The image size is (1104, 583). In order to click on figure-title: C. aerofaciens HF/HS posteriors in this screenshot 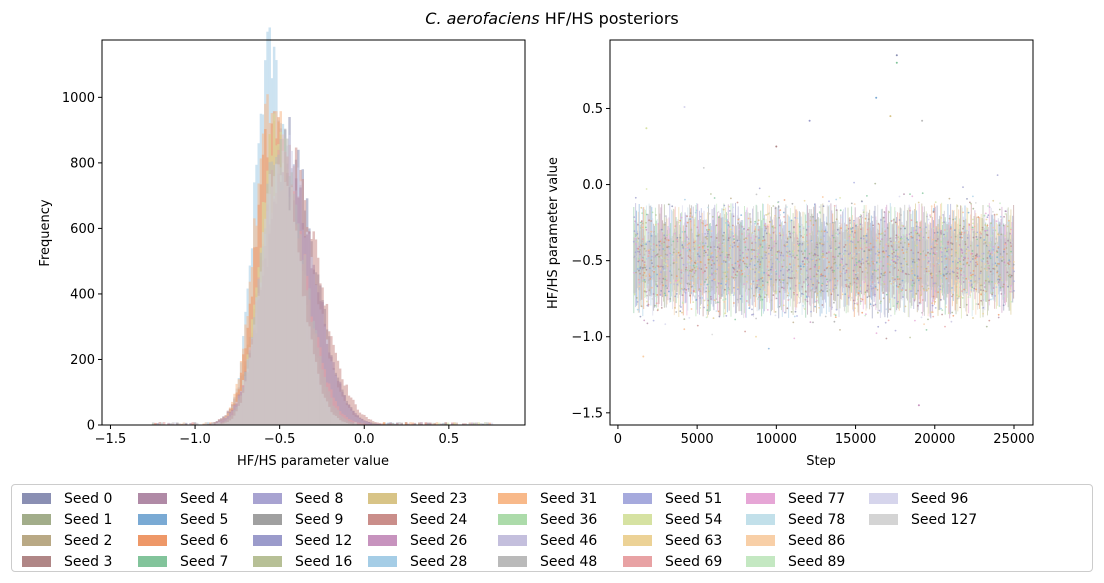, I will do `click(552, 18)`.